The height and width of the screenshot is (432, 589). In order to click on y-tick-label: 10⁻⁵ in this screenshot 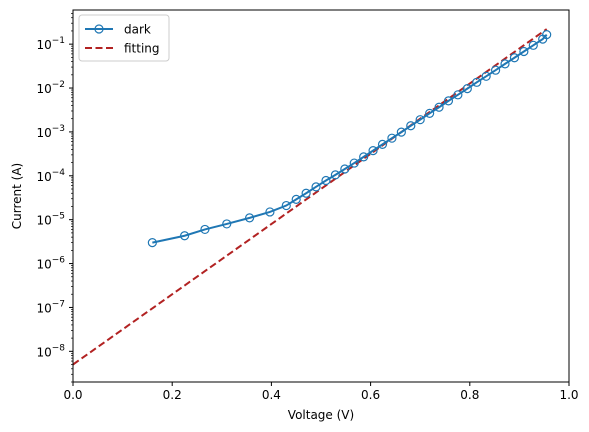, I will do `click(50, 220)`.